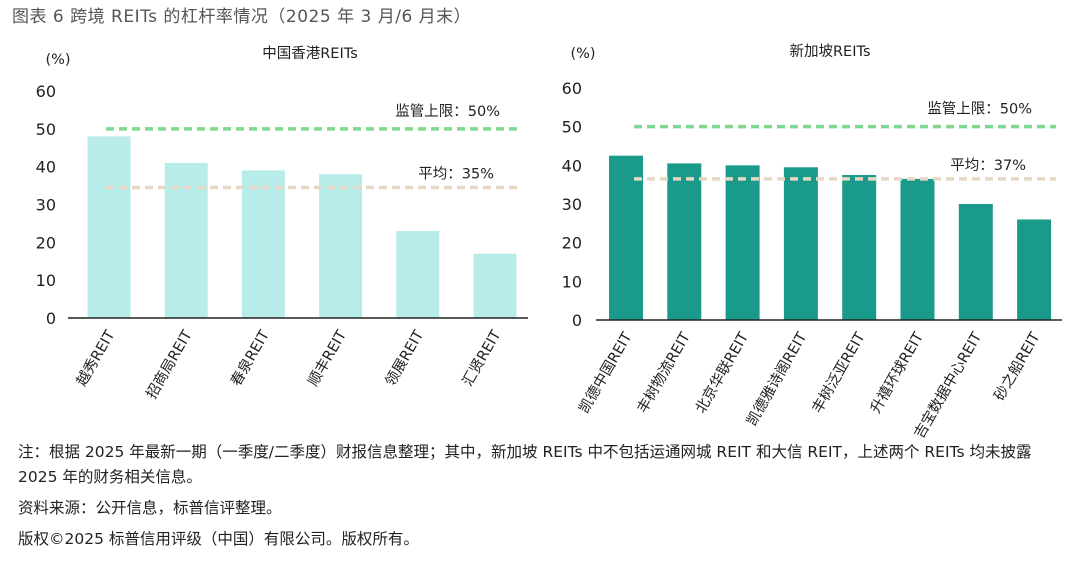 The height and width of the screenshot is (561, 1080). I want to click on hk-y-tick-label: 50, so click(46, 129).